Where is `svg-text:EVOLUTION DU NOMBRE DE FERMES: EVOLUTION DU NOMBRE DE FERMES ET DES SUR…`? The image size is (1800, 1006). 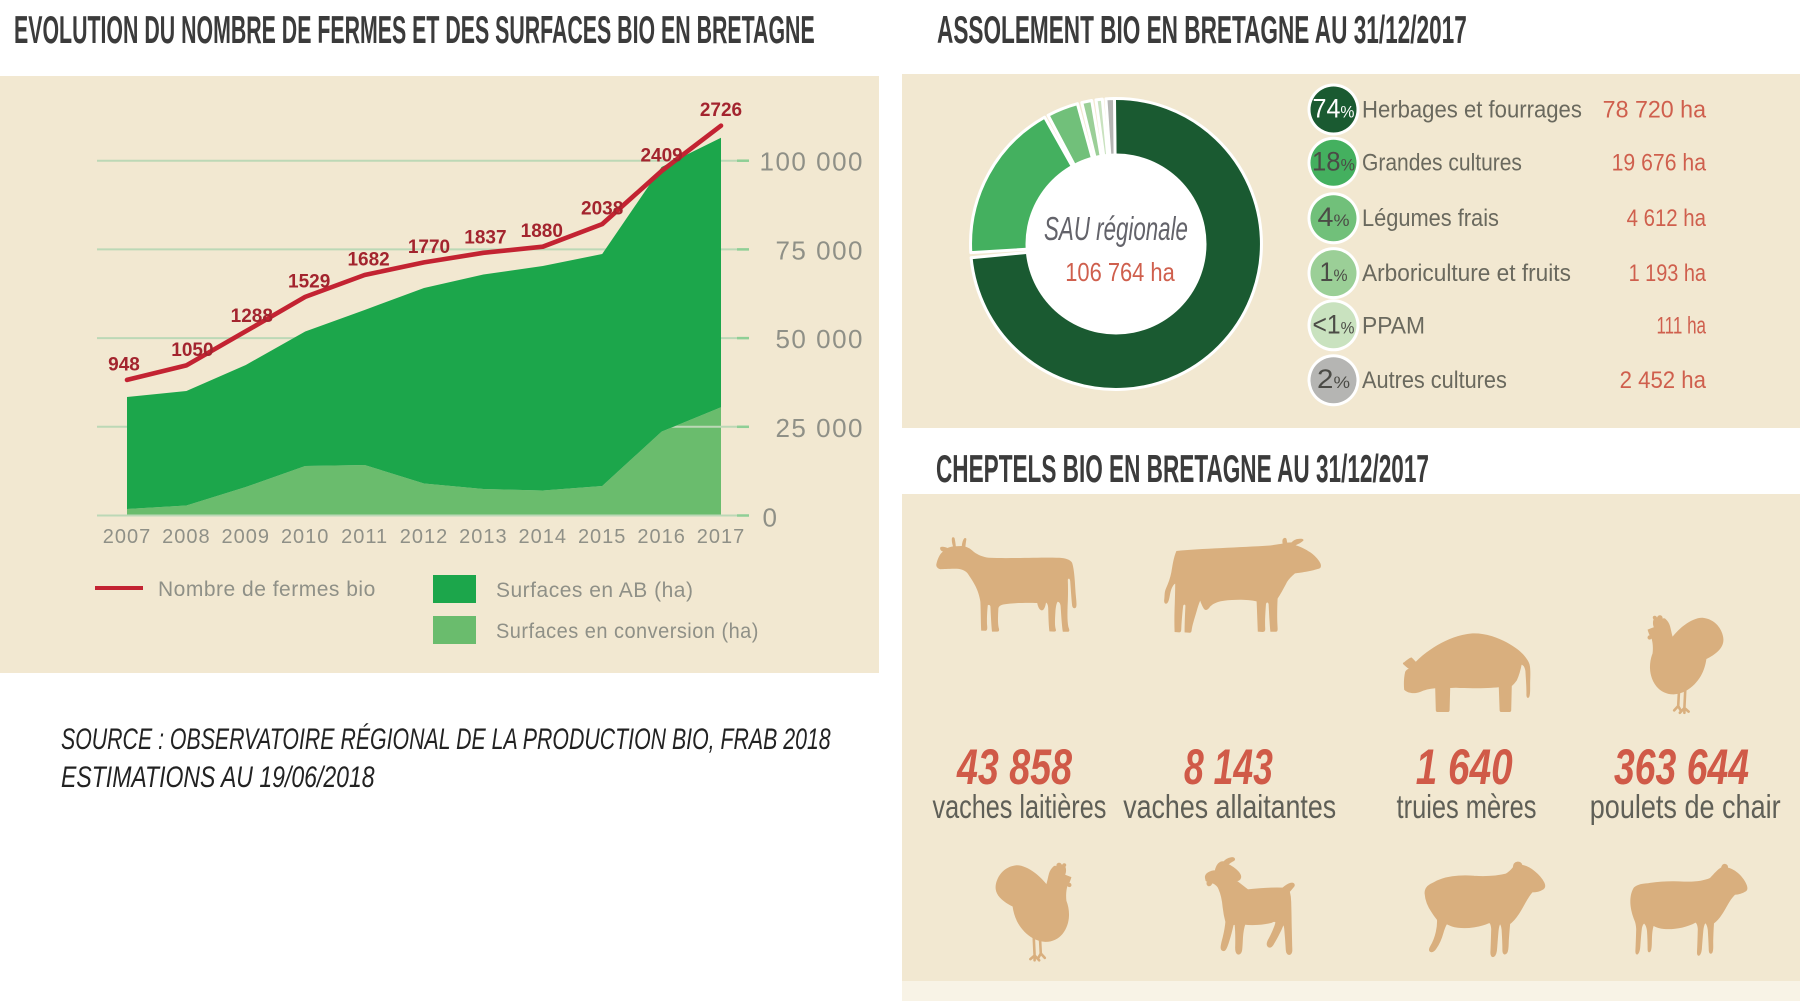
svg-text:EVOLUTION DU NOMBRE DE FERMES: EVOLUTION DU NOMBRE DE FERMES ET DES SUR… is located at coordinates (414, 29).